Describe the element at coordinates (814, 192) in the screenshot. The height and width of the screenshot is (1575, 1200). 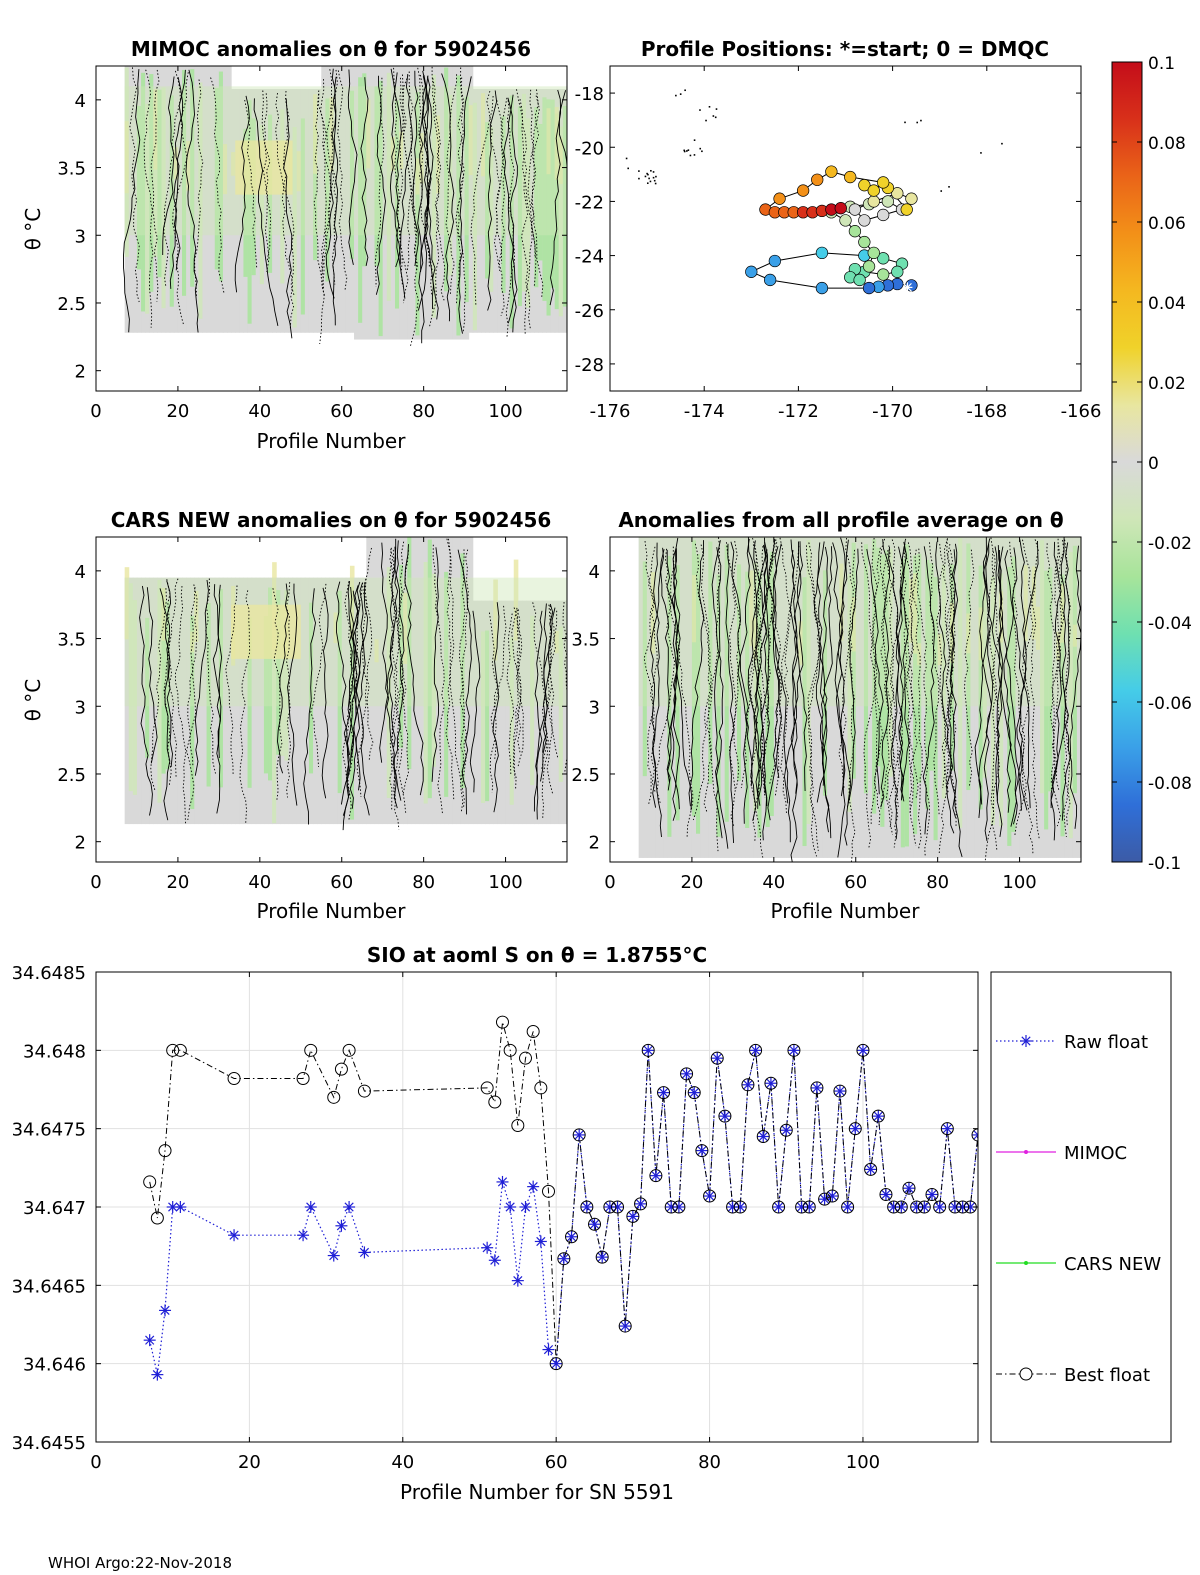
I see `positions-scatter` at that location.